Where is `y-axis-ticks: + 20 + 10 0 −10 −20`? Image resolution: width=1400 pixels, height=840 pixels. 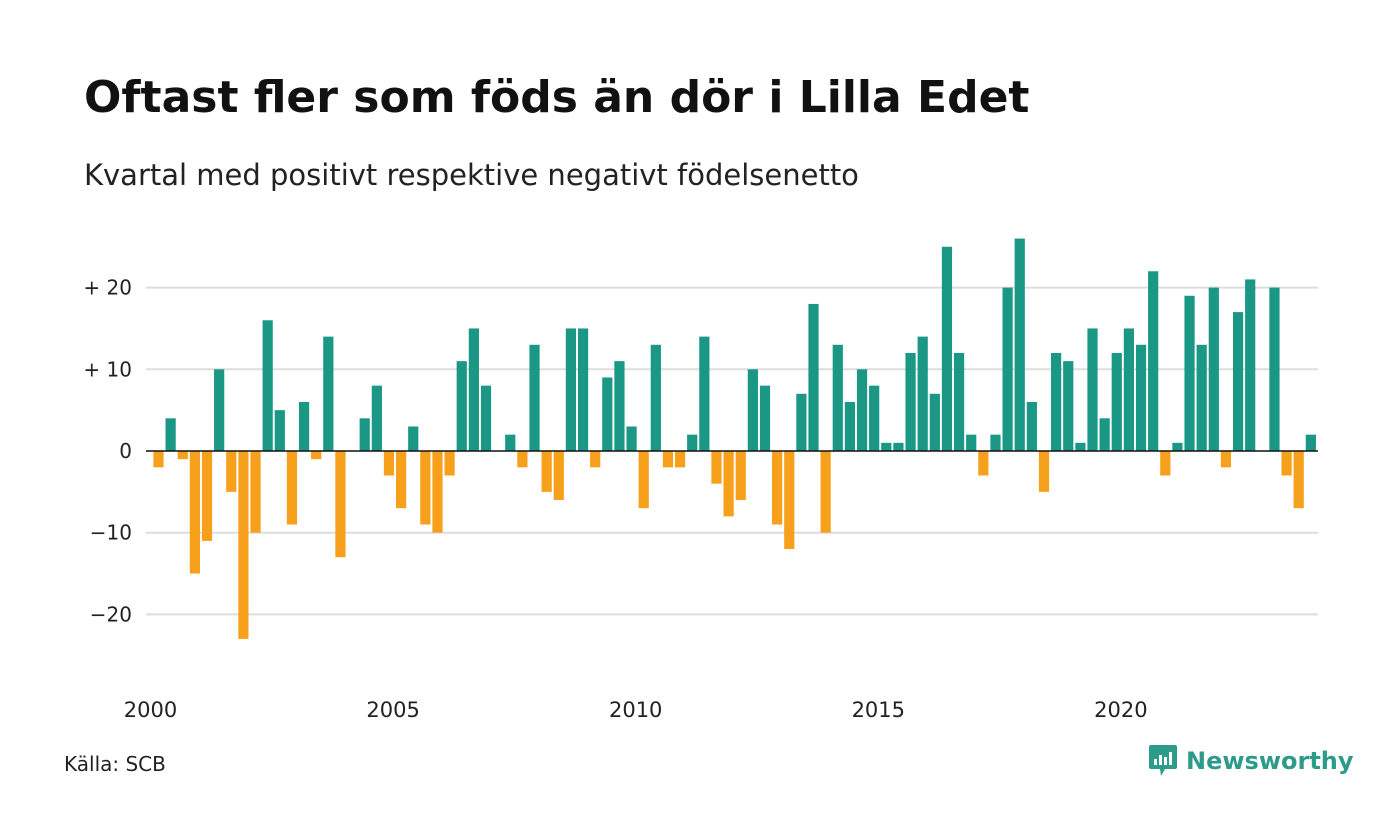
y-axis-ticks: + 20 + 10 0 −10 −20 is located at coordinates (107, 451).